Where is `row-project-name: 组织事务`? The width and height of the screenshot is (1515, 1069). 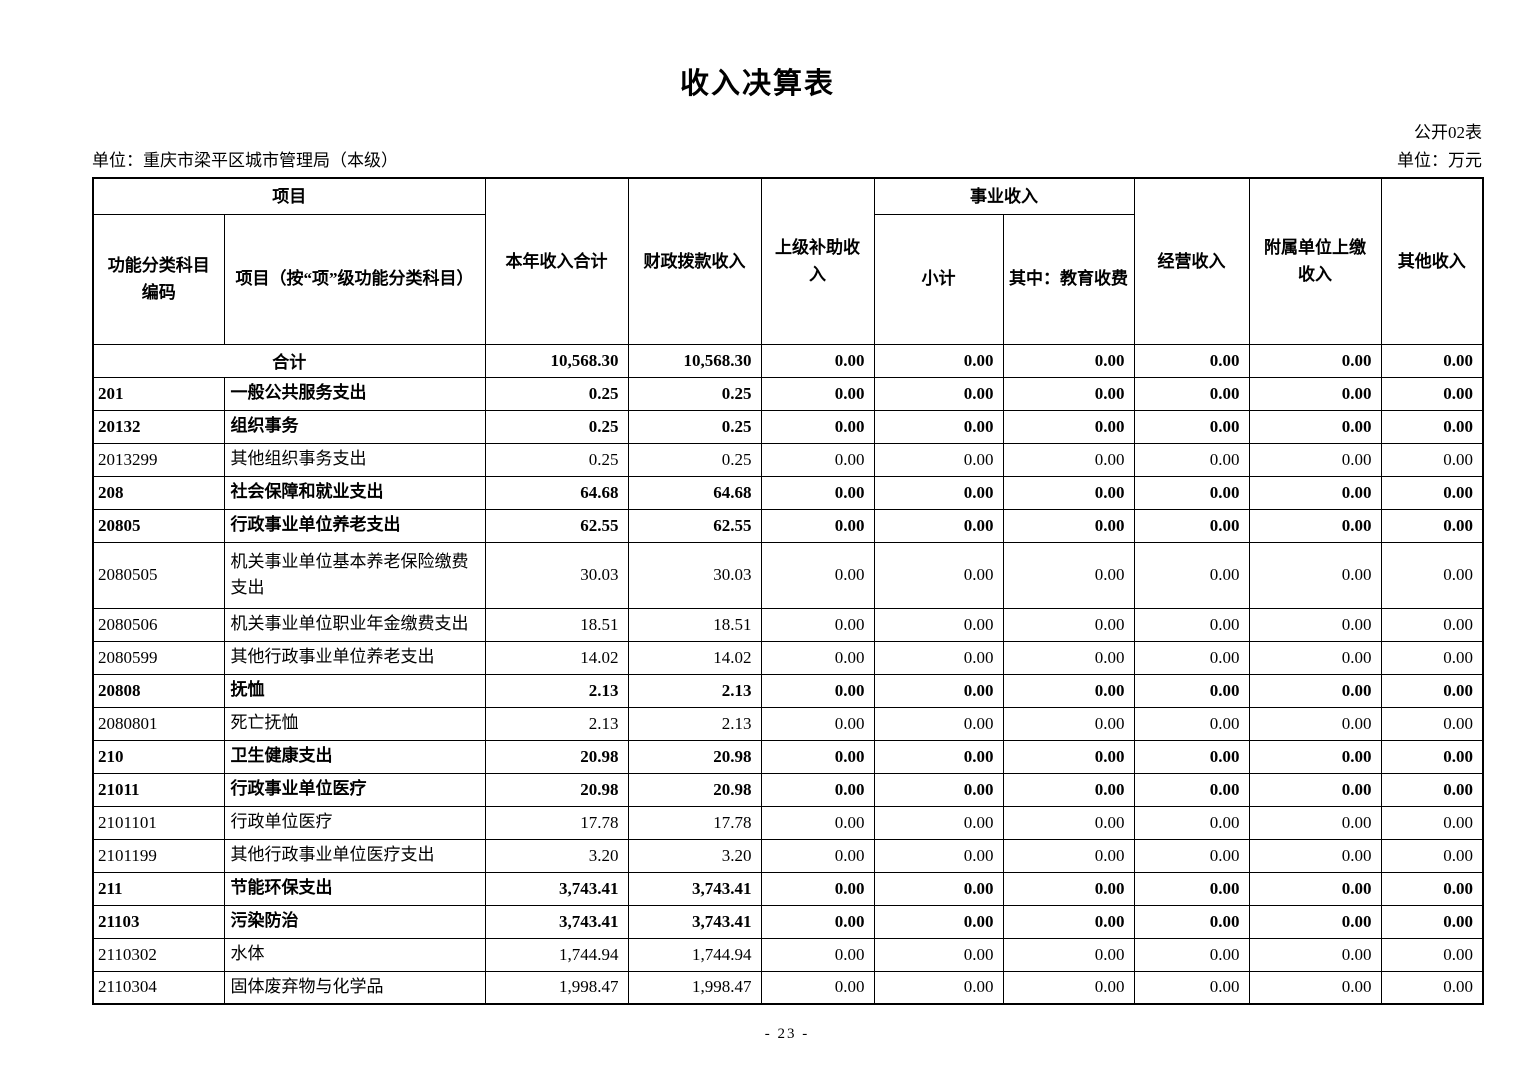 row-project-name: 组织事务 is located at coordinates (354, 426).